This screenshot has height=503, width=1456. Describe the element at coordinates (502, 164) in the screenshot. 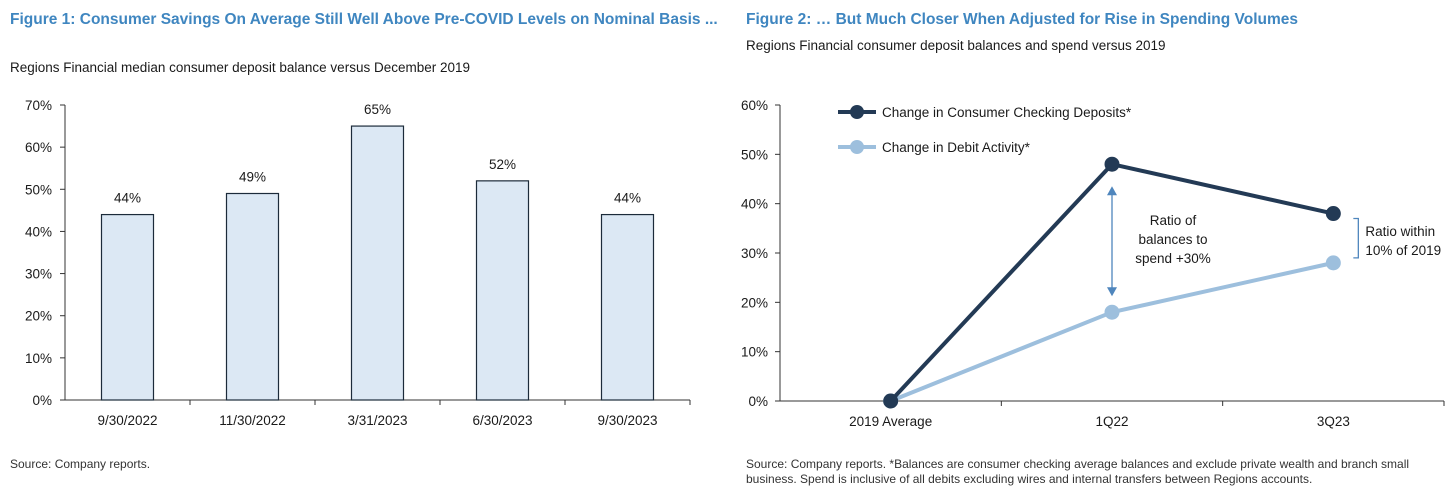

I see `bar-data-label: 52%` at that location.